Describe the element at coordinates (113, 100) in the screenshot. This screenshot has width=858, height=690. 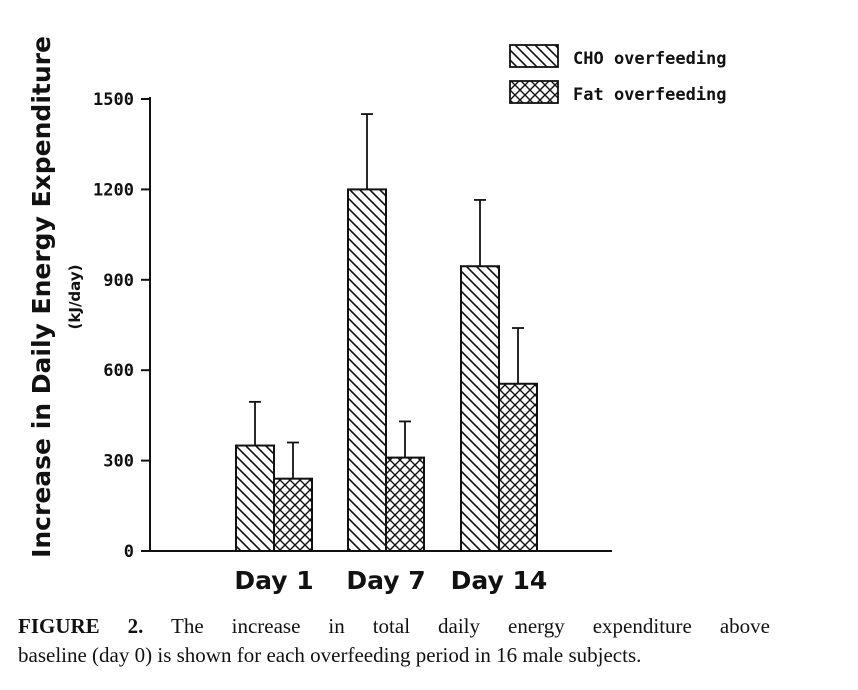
I see `y-tick-label: 1500` at that location.